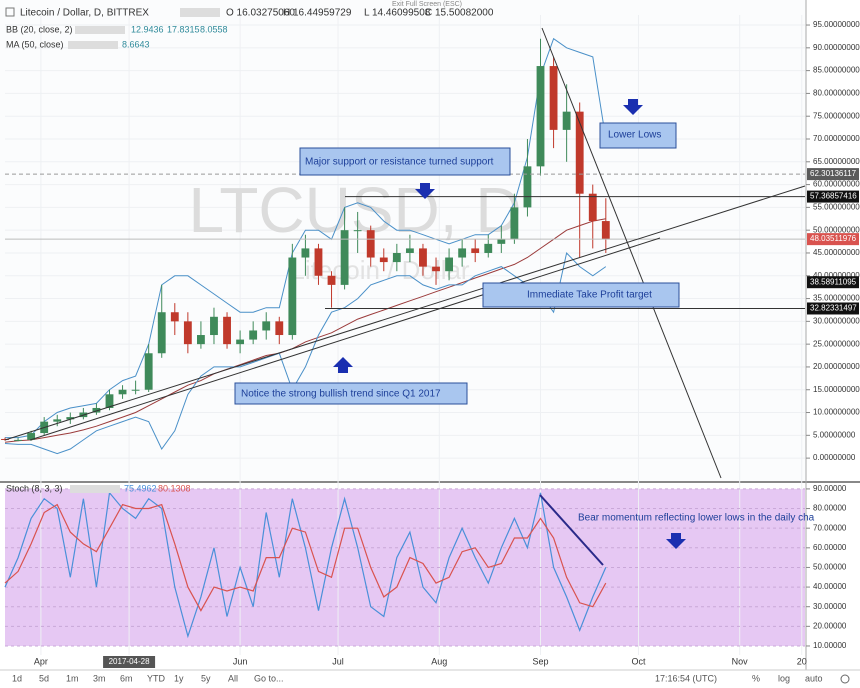 Image resolution: width=860 pixels, height=688 pixels. What do you see at coordinates (214, 29) in the screenshot?
I see `indicator-value: 8.0558` at bounding box center [214, 29].